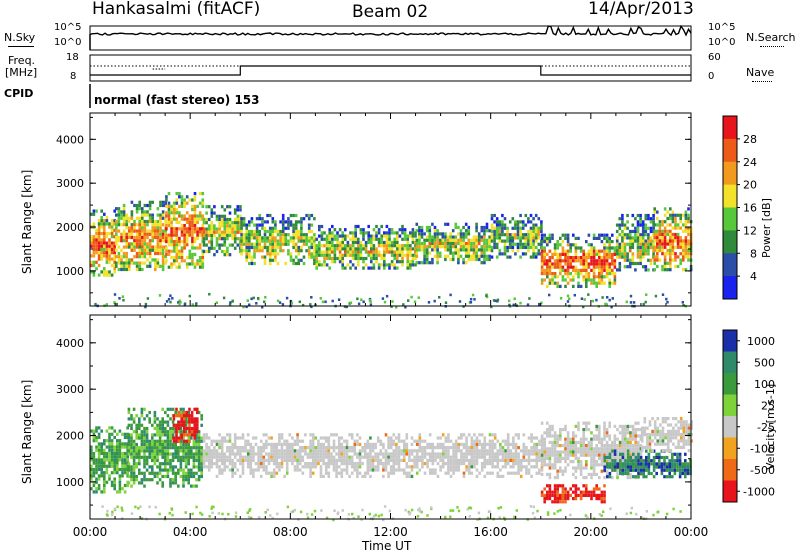 The width and height of the screenshot is (800, 554). I want to click on sky-panel-frame, so click(390, 38).